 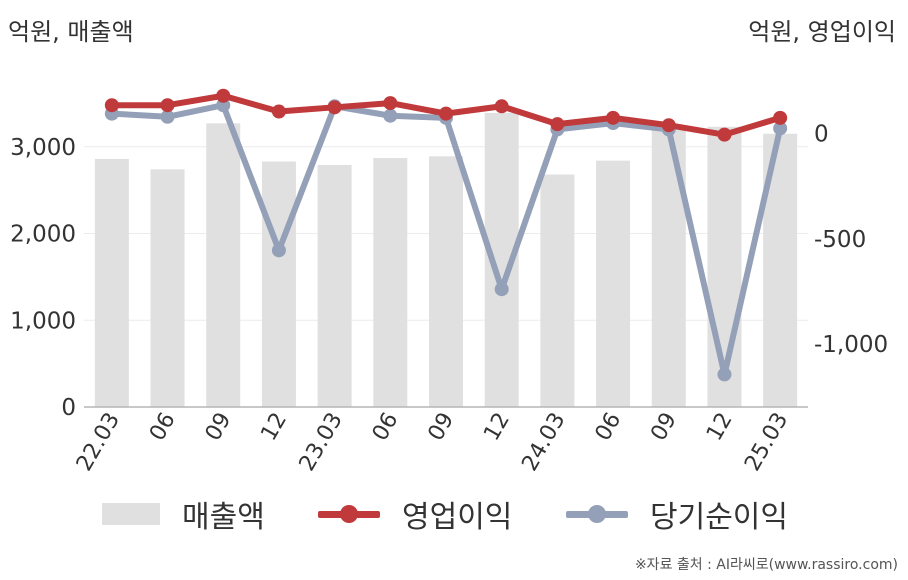 I want to click on legend-item-operating-profit: 영업이익, so click(x=415, y=514).